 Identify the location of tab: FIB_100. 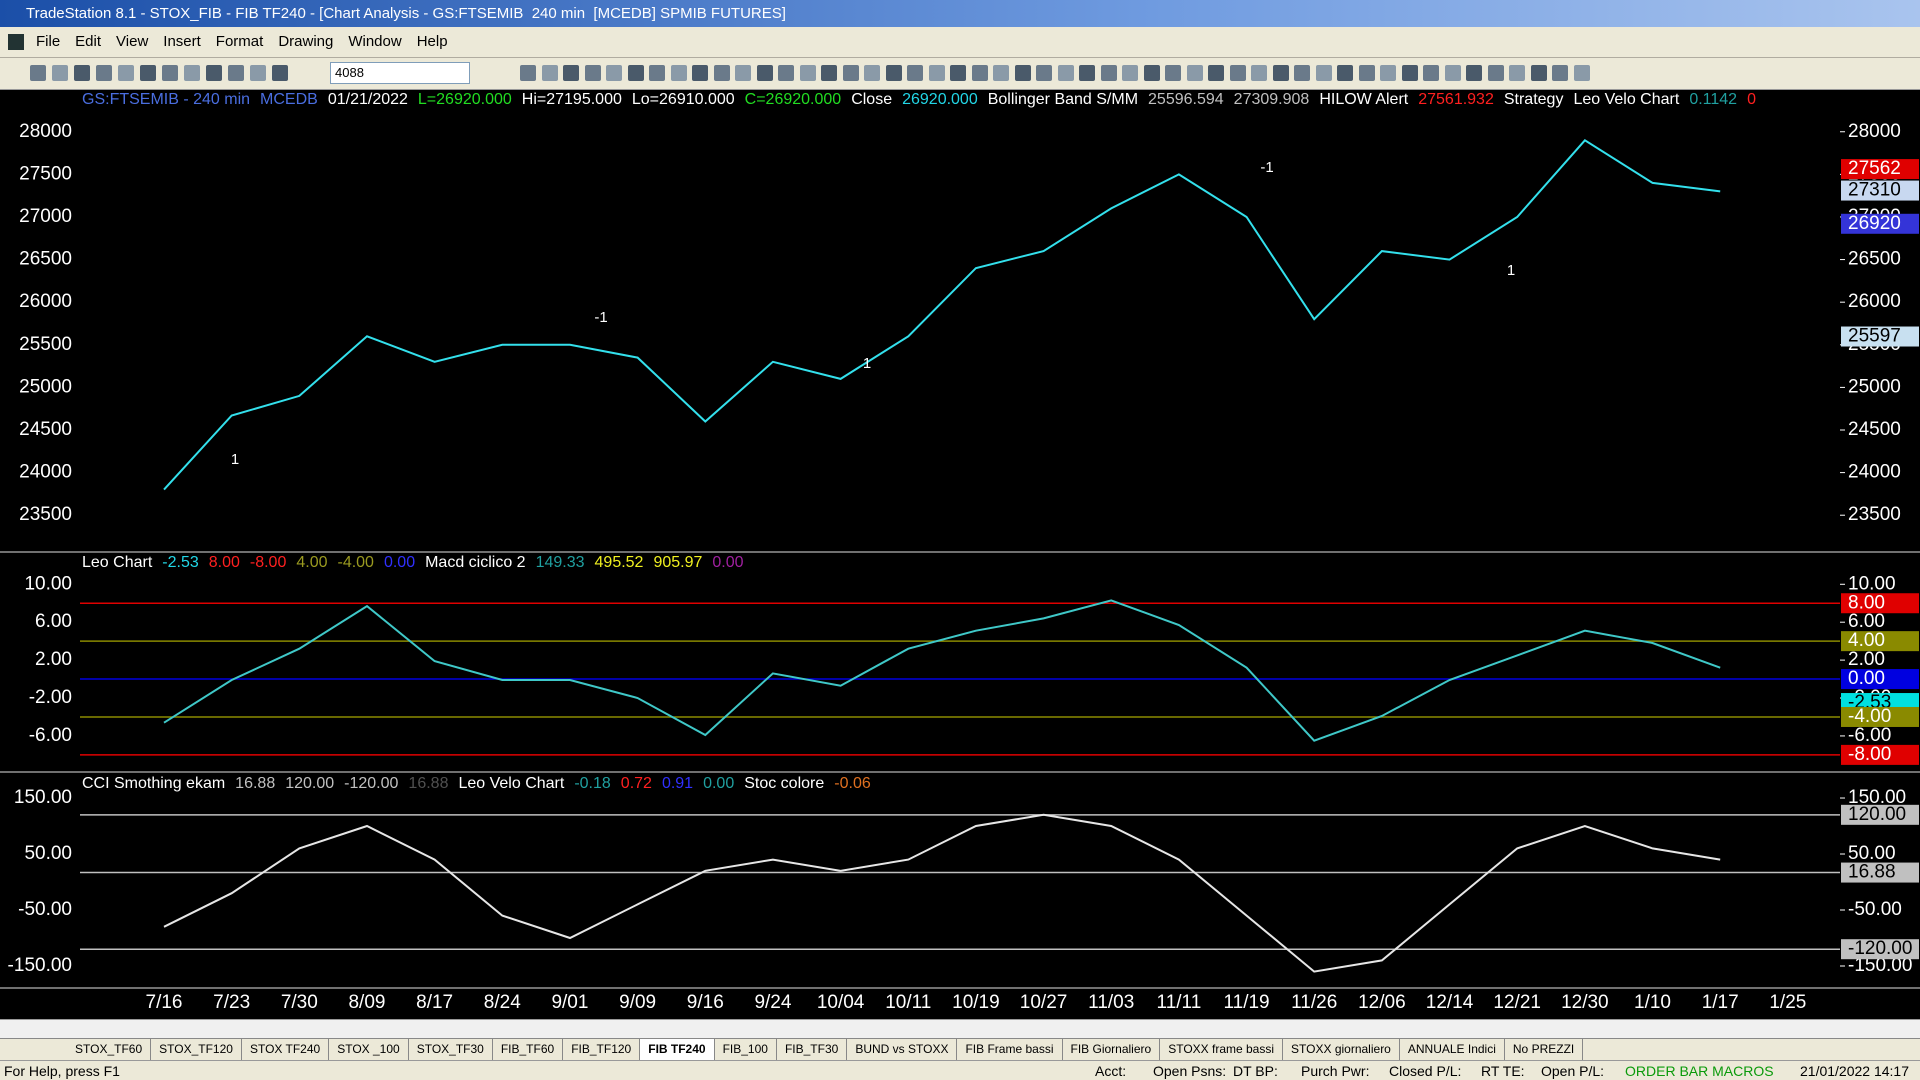
(746, 1049).